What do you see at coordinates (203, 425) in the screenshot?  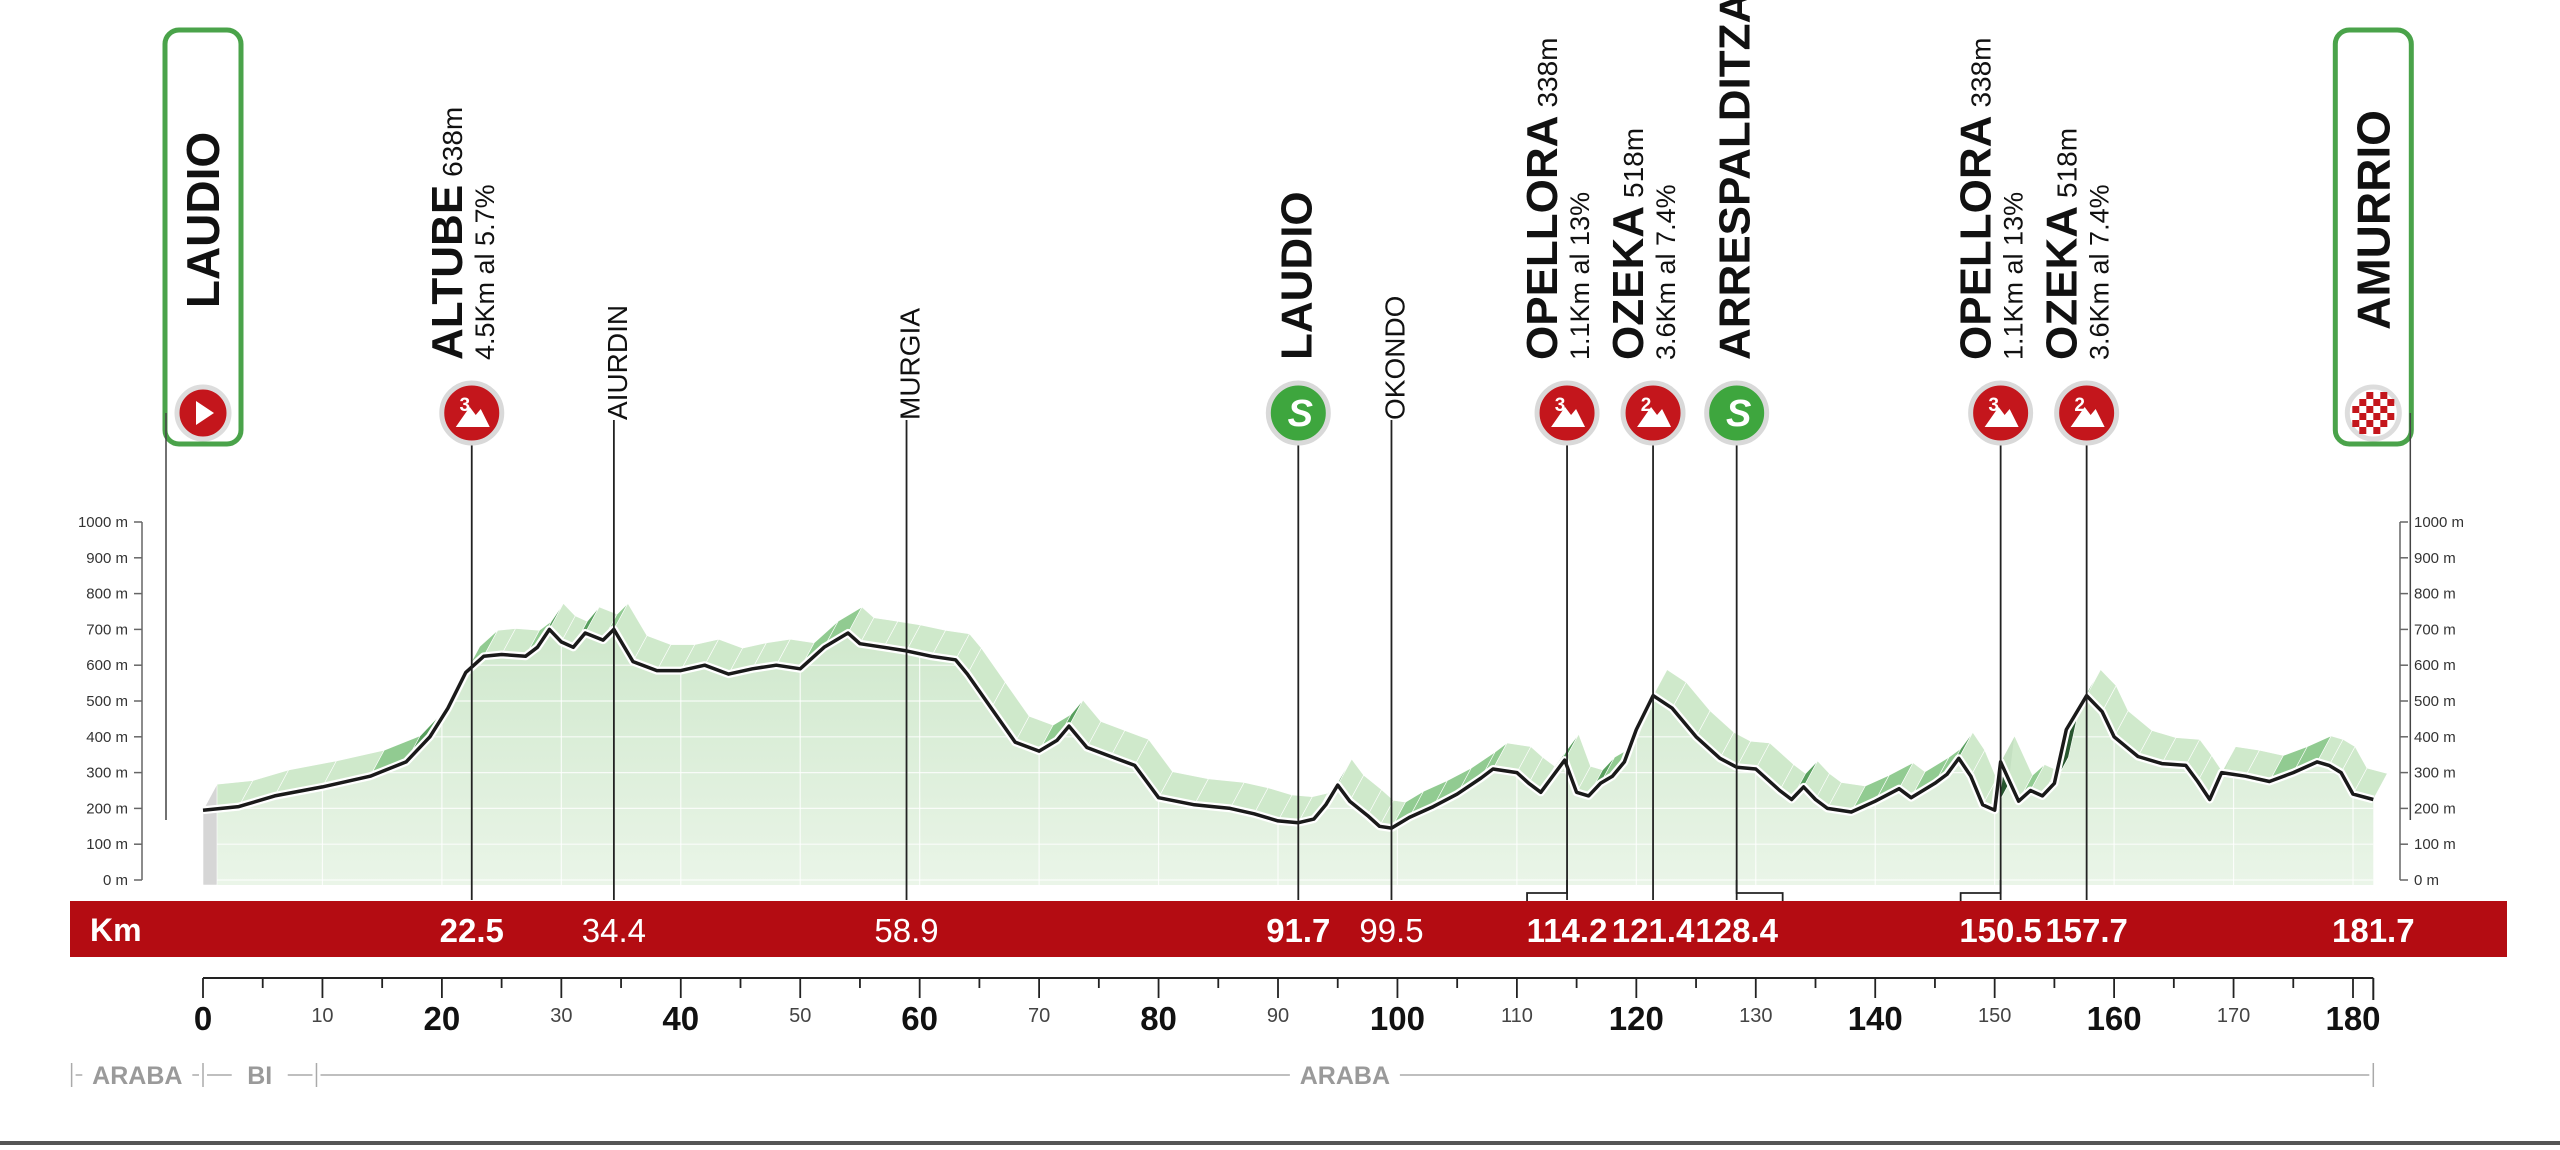 I see `marker-laudio-0: LAUDIO` at bounding box center [203, 425].